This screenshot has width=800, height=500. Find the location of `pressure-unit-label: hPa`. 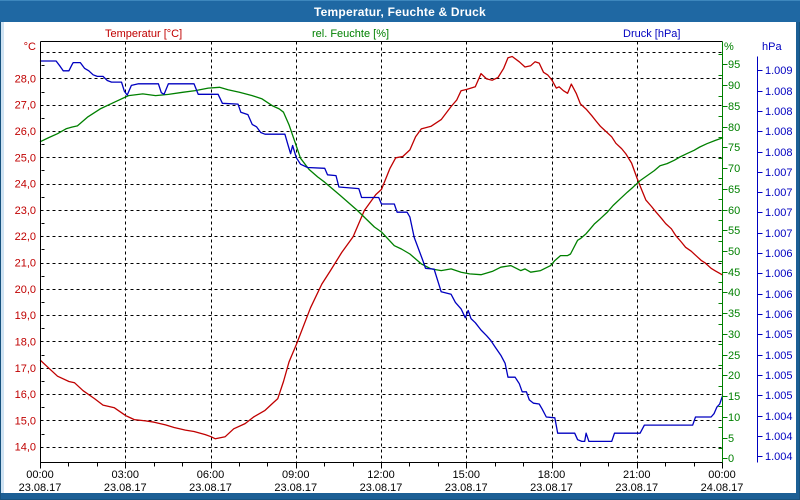

pressure-unit-label: hPa is located at coordinates (772, 47).